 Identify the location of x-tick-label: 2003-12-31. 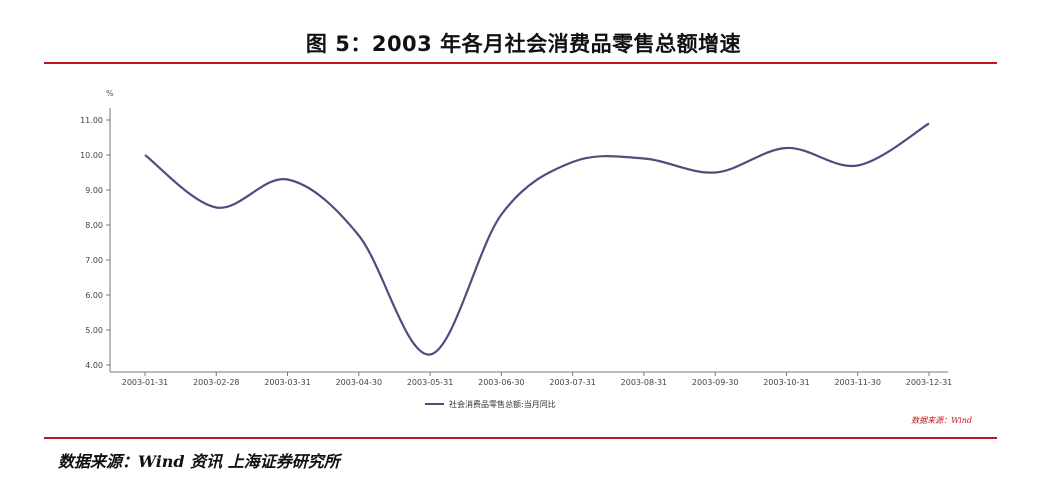
(929, 382).